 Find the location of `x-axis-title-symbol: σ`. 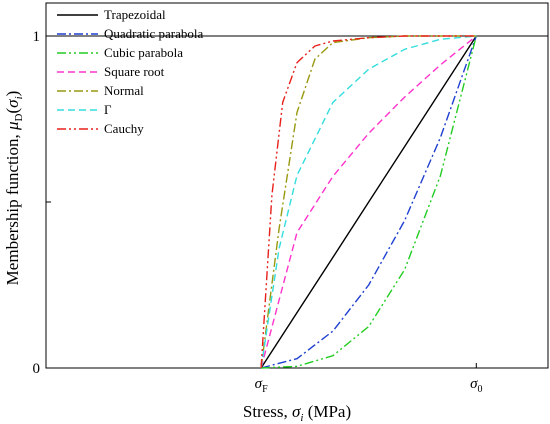

x-axis-title-symbol: σ is located at coordinates (296, 411).